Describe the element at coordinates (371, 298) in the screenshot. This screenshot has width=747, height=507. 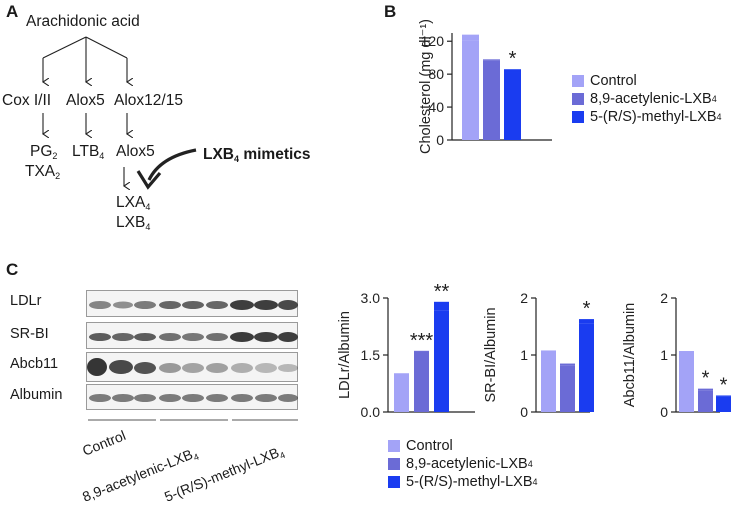
I see `y-tick-label: 3.0` at that location.